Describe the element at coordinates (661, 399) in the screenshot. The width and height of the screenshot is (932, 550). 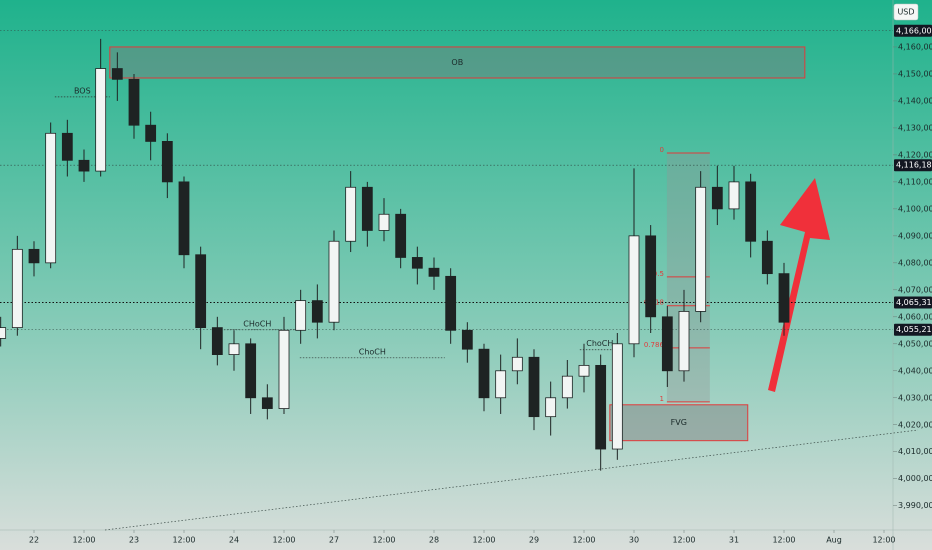
I see `fib-label: 1` at that location.